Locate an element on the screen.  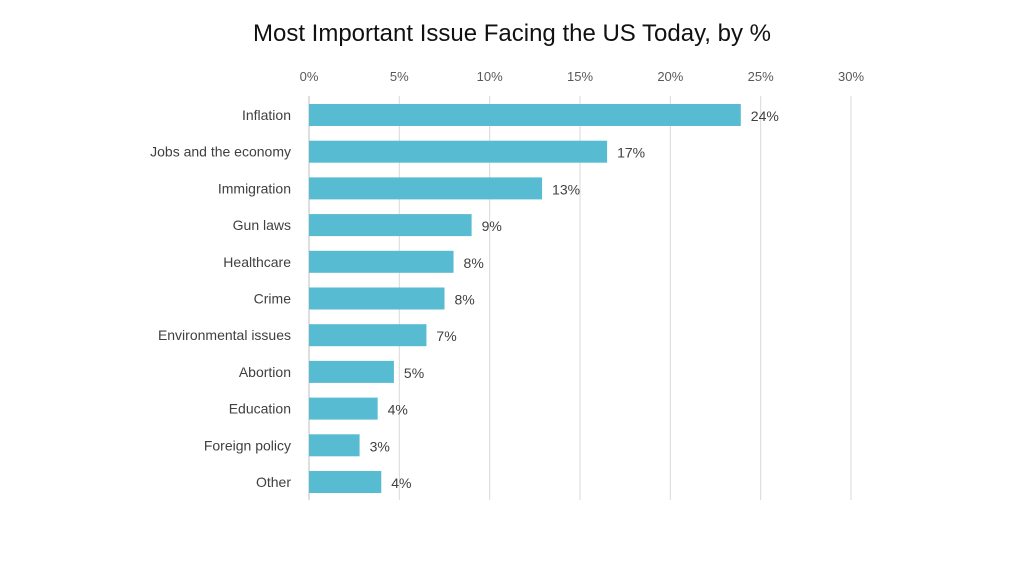
category-label: Immigration is located at coordinates (254, 188).